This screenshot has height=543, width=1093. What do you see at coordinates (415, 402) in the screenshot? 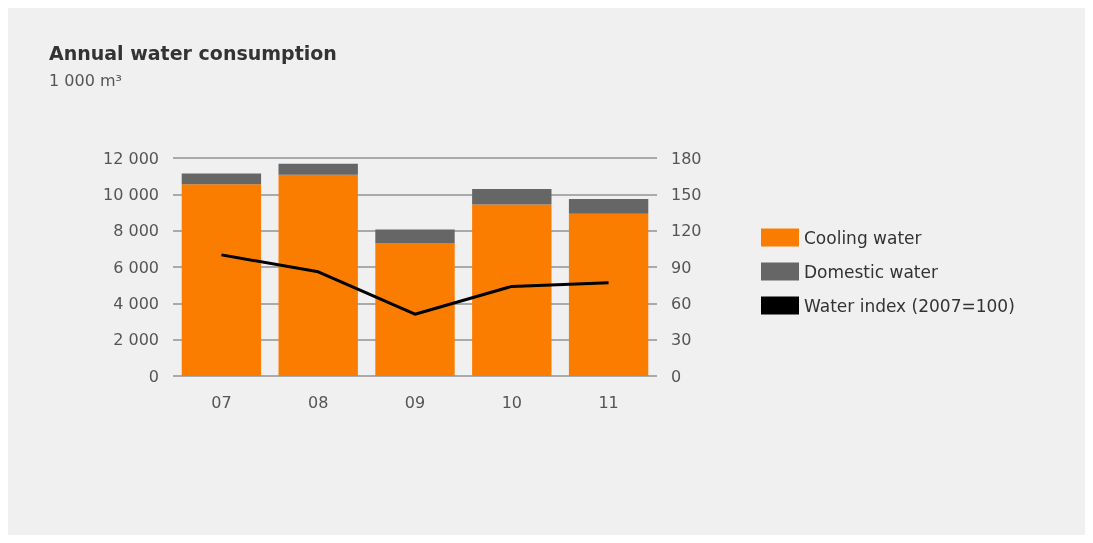
I see `x-tick-label: 09` at bounding box center [415, 402].